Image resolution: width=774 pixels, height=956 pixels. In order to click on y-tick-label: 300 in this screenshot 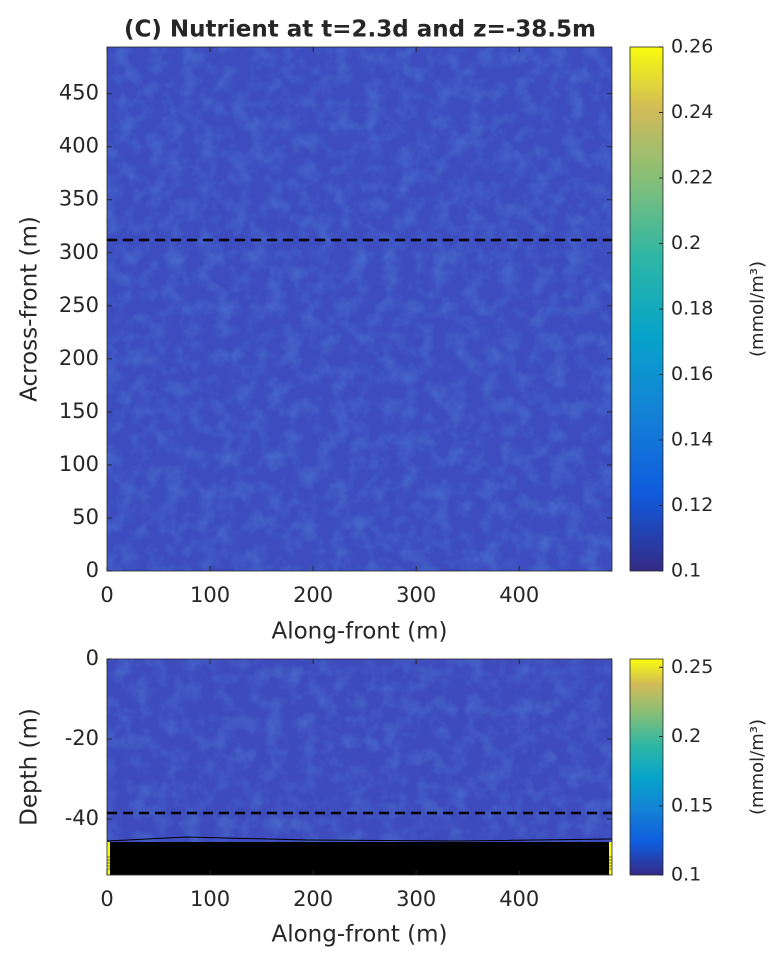, I will do `click(79, 252)`.